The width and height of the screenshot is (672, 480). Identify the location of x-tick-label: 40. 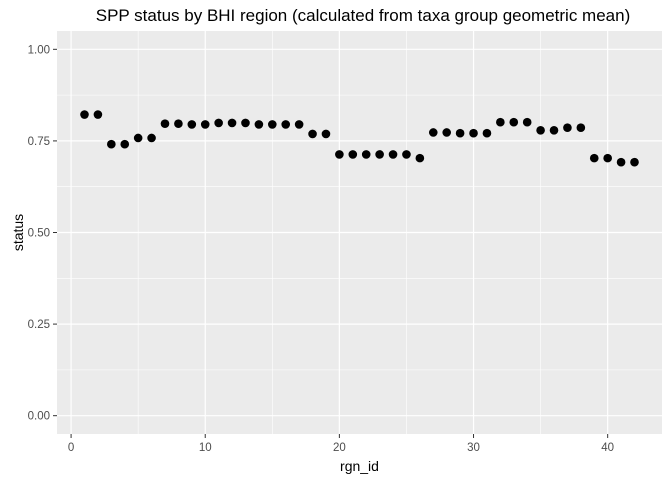
(607, 448).